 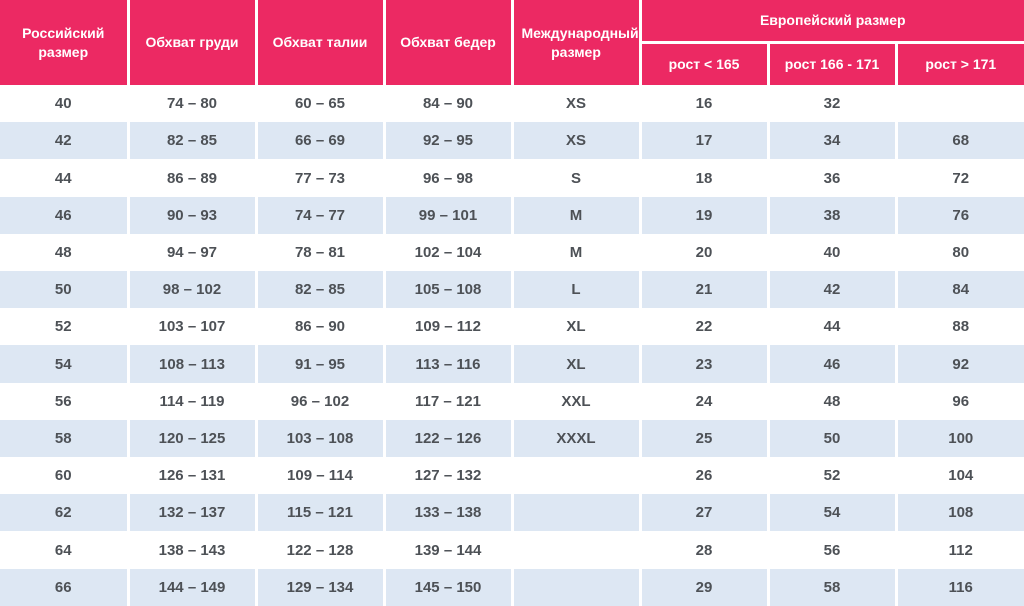 What do you see at coordinates (319, 178) in the screenshot?
I see `cell-waist: 77 – 73` at bounding box center [319, 178].